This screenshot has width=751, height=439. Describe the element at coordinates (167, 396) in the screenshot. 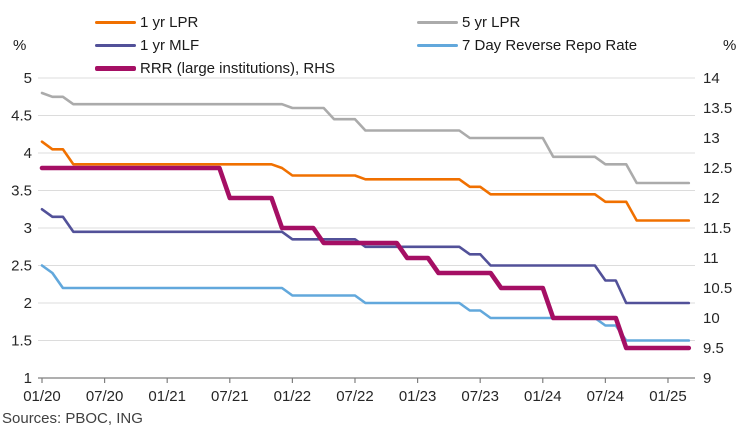

I see `x-axis-tick-label: 01/21` at that location.